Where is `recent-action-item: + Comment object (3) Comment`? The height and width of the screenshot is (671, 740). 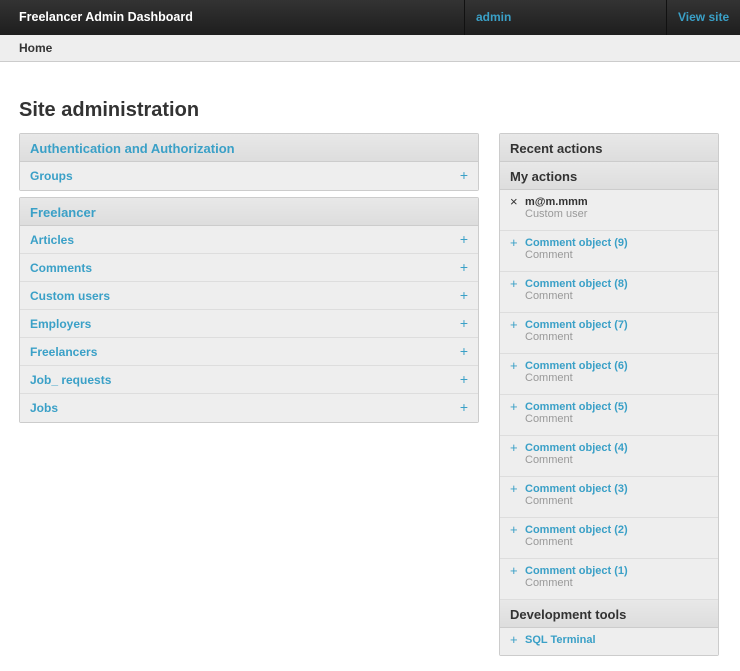
recent-action-item: + Comment object (3) Comment is located at coordinates (609, 497).